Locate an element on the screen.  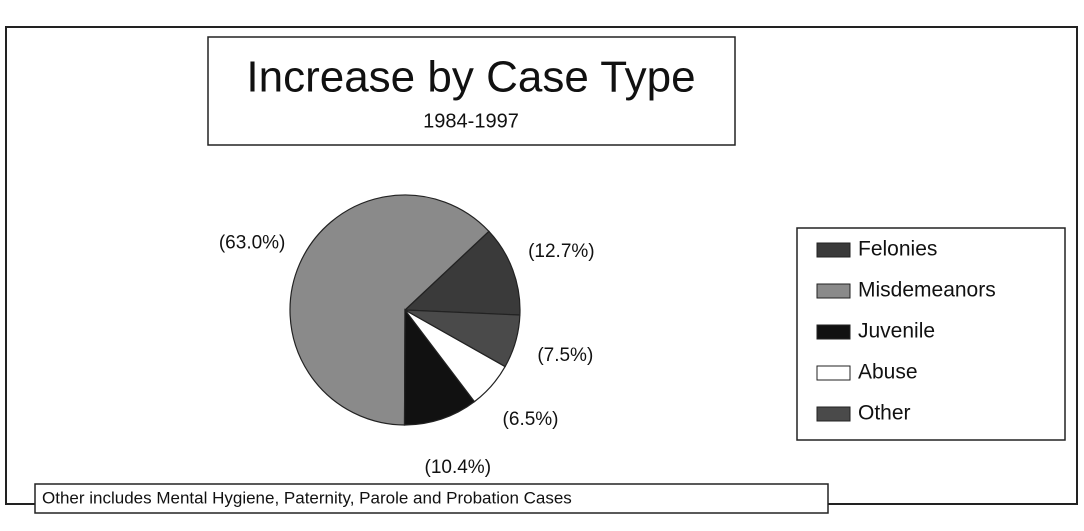
legend-label: Misdemeanors is located at coordinates (927, 290).